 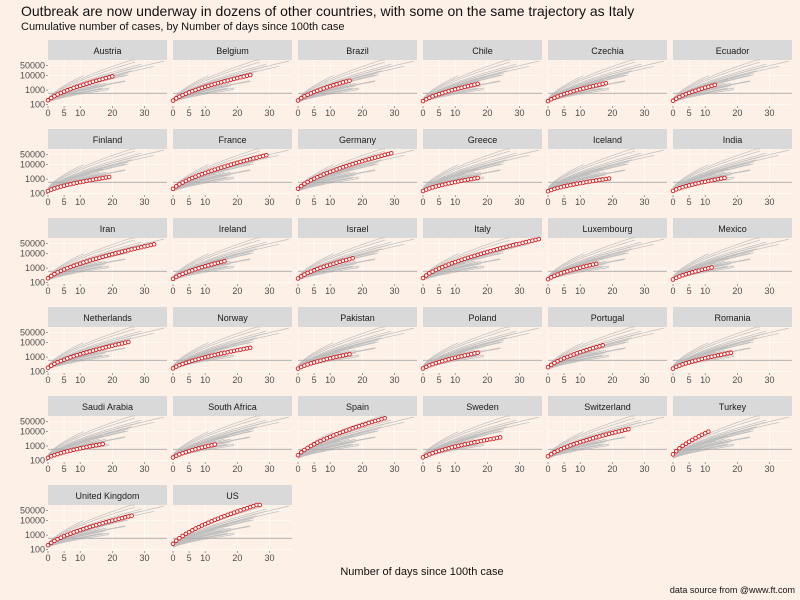 What do you see at coordinates (481, 346) in the screenshot?
I see `facet-panel-poland: Poland 0 5 10 20 30` at bounding box center [481, 346].